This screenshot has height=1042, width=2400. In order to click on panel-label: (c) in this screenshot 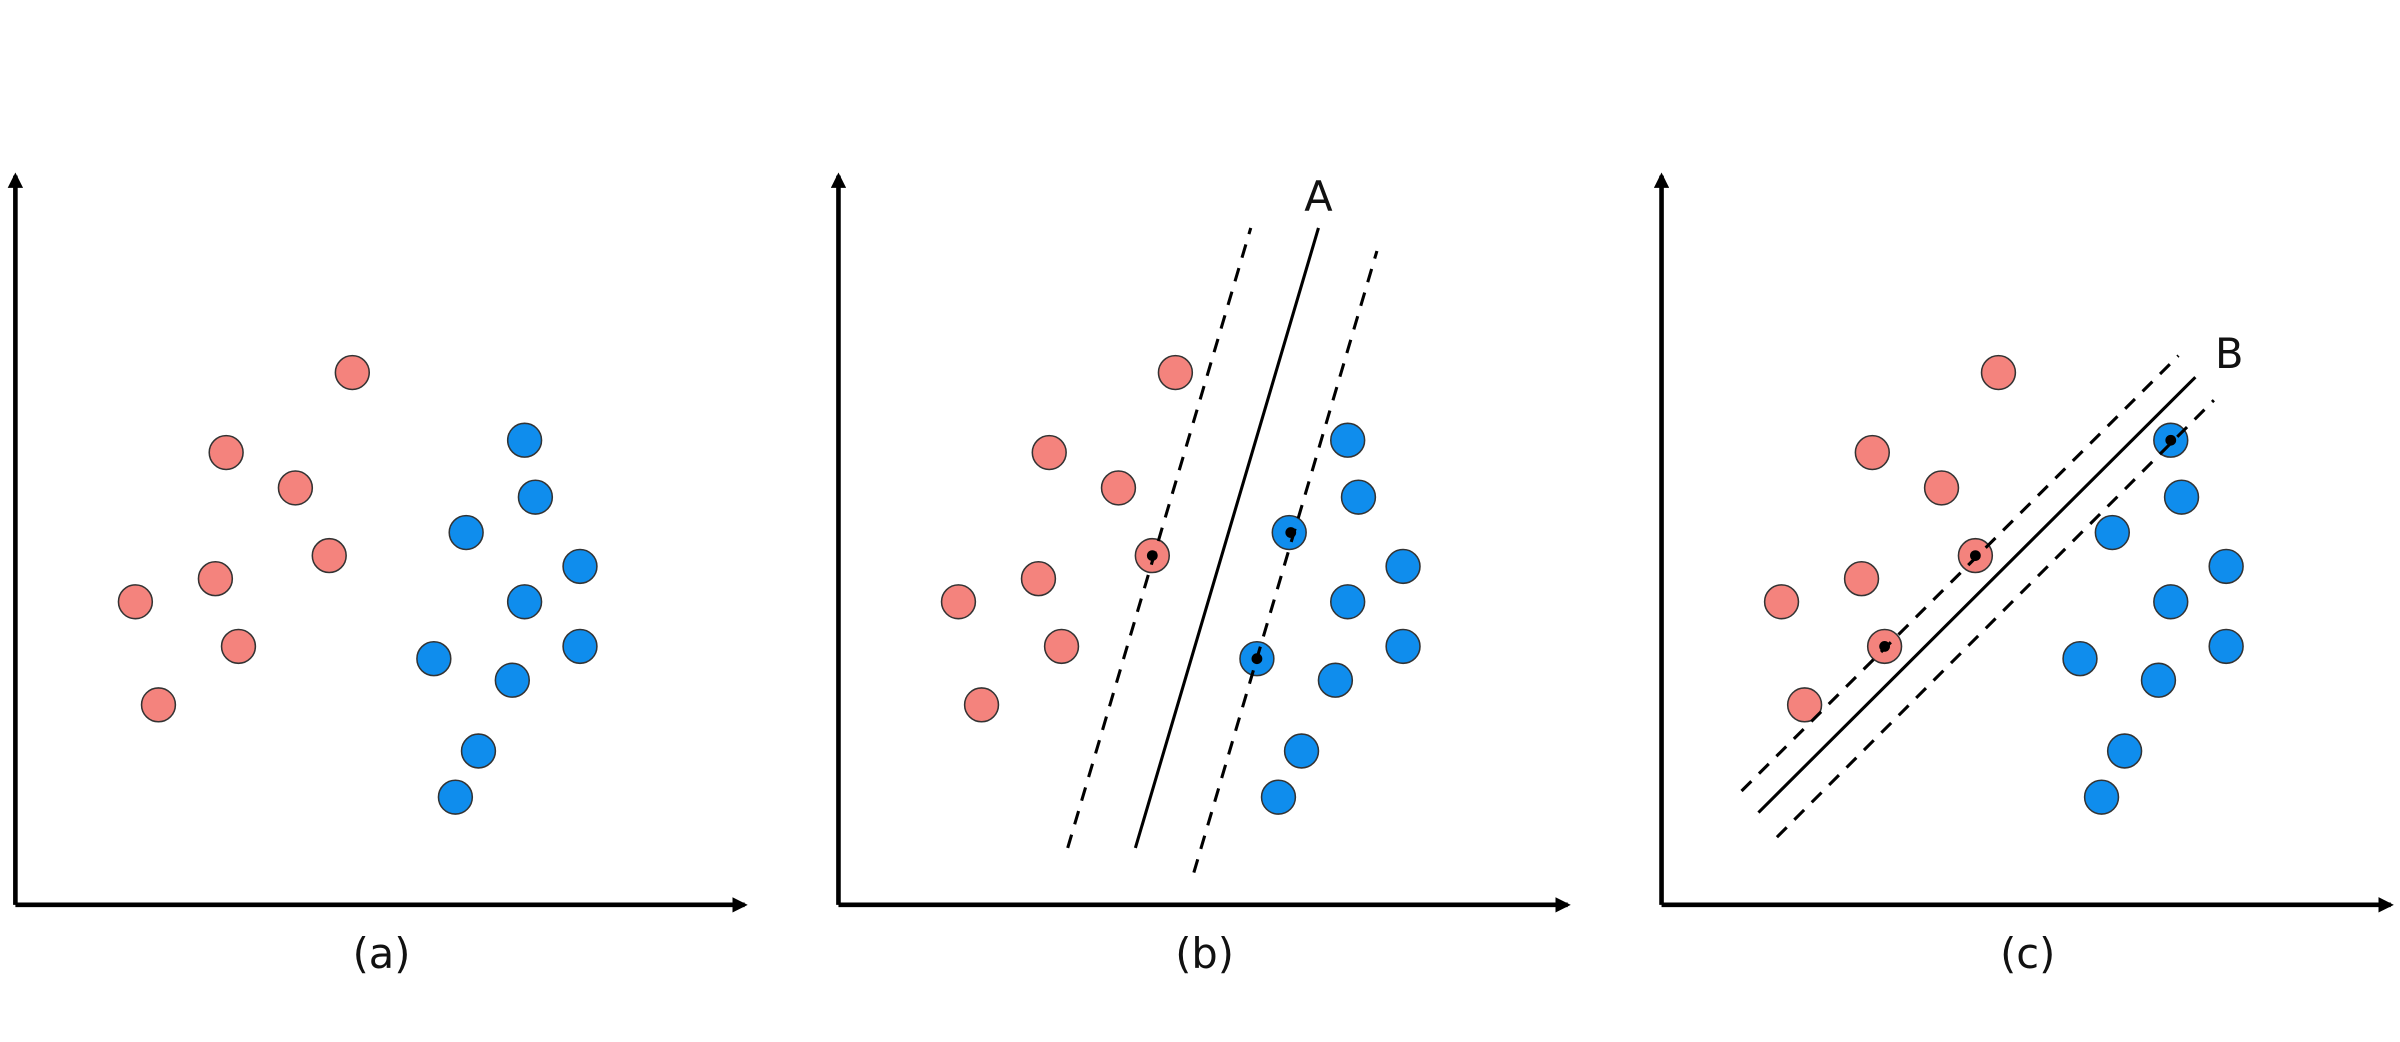, I will do `click(2027, 953)`.